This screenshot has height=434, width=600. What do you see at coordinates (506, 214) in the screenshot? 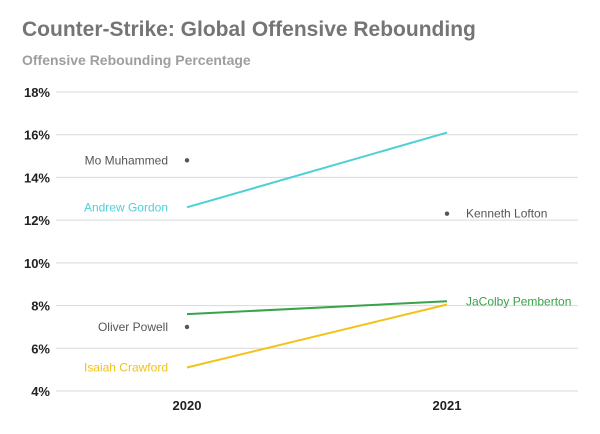
I see `series-label: Kenneth Lofton` at bounding box center [506, 214].